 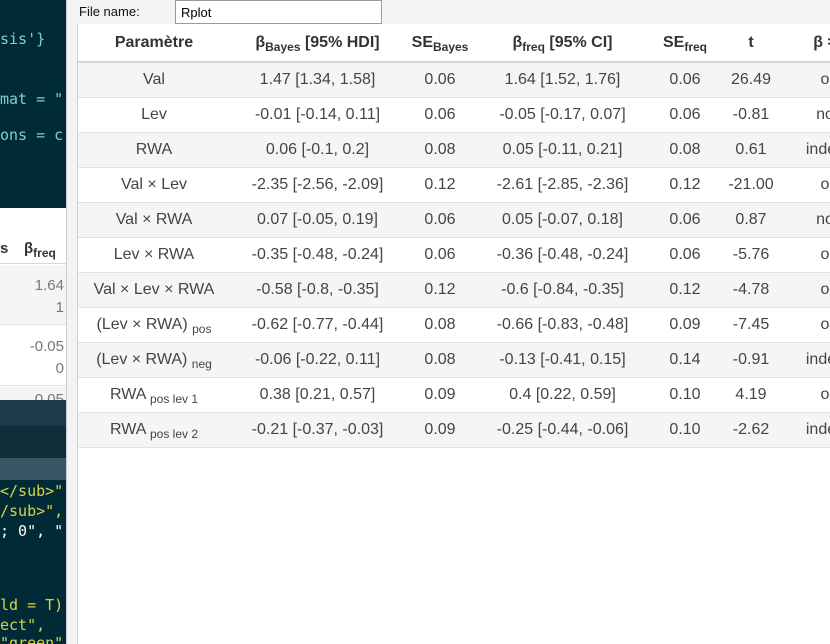 I want to click on table-cell-se-freq: 0.09, so click(x=685, y=325).